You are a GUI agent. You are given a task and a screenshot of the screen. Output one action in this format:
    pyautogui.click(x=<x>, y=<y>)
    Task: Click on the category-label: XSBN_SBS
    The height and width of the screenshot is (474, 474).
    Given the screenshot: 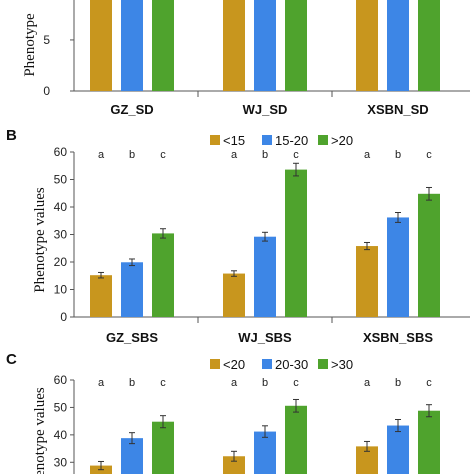 What is the action you would take?
    pyautogui.click(x=398, y=337)
    